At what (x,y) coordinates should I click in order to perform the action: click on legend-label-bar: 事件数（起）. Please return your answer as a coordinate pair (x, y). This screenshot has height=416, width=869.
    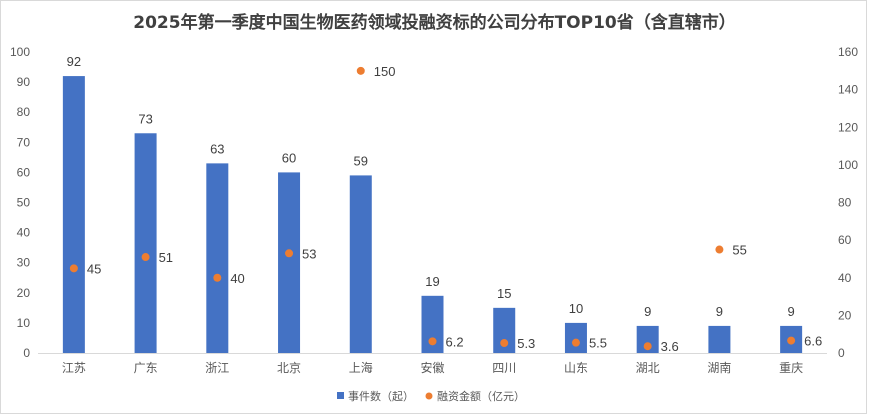
    Looking at the image, I should click on (381, 396).